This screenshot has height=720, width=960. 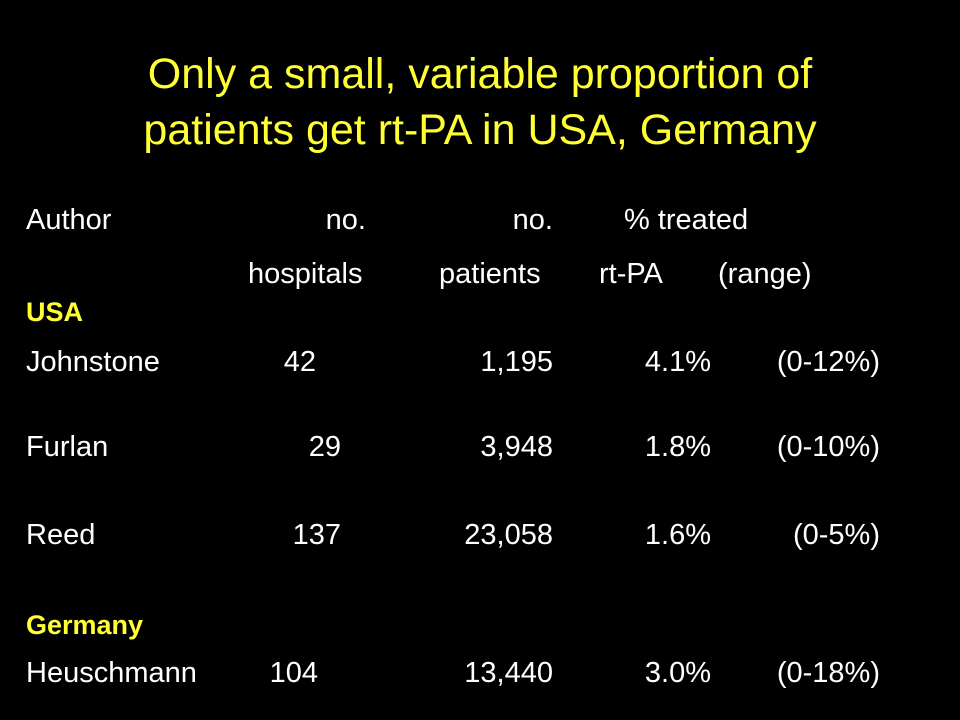 I want to click on row-hospitals: 137, so click(x=316, y=535).